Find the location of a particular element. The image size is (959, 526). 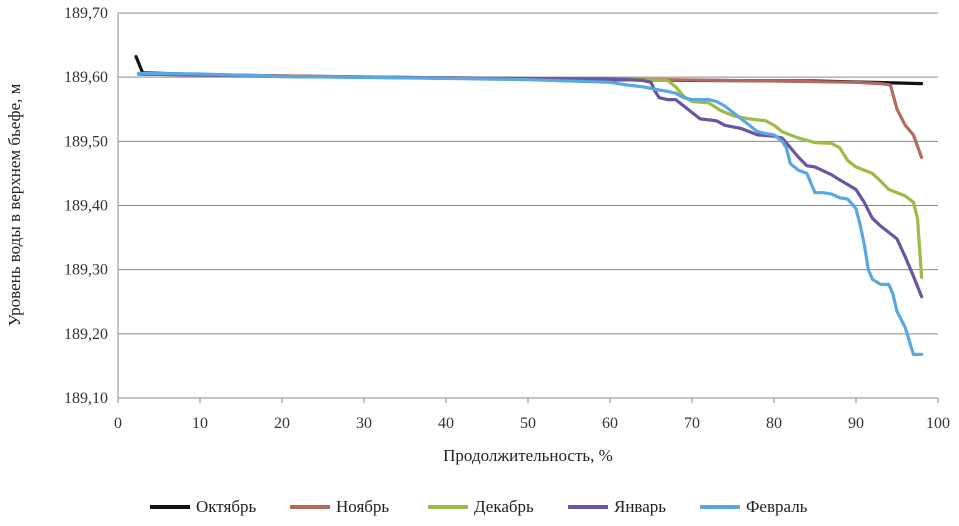

legend-label: Октябрь is located at coordinates (226, 506).